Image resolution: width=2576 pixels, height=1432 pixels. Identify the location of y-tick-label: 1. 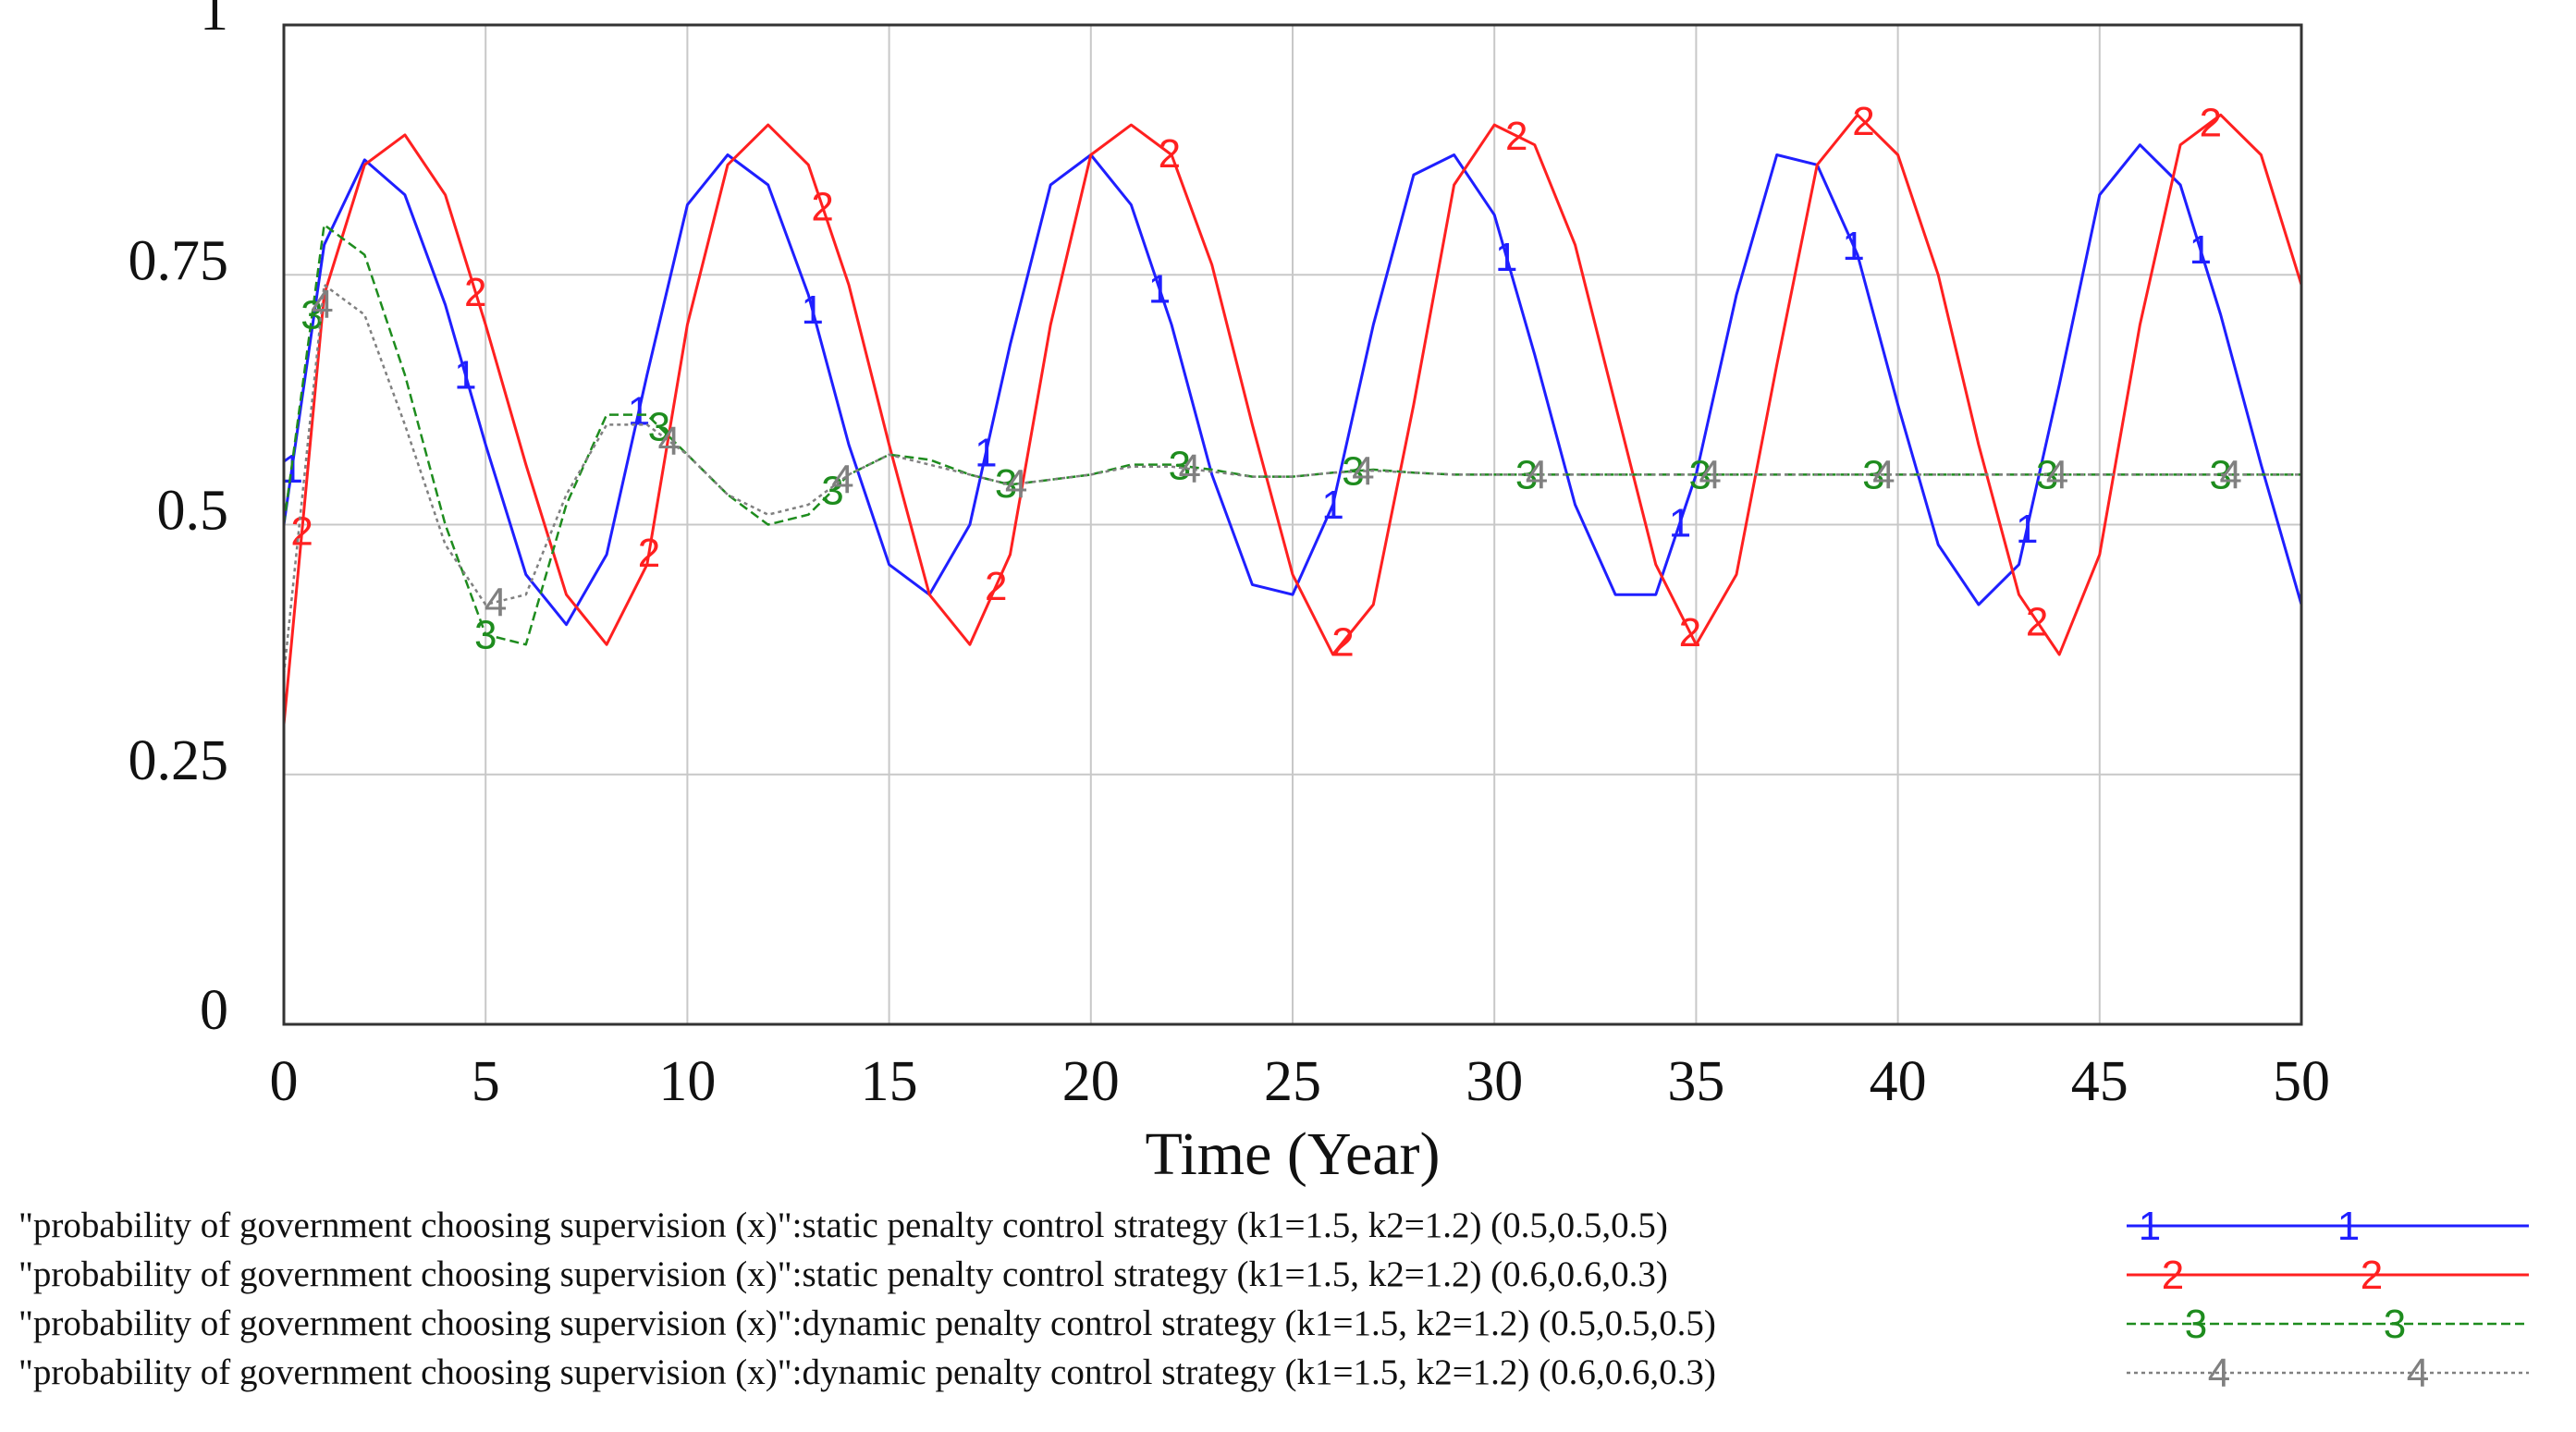
(214, 22).